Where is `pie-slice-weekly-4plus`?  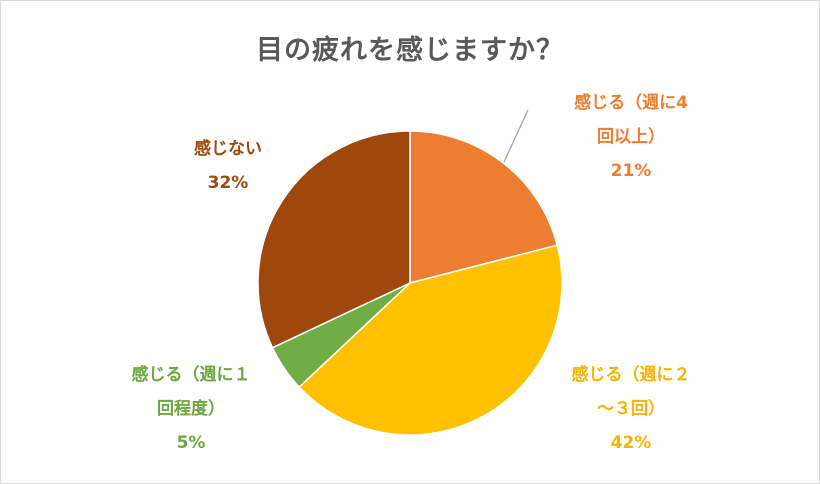
pie-slice-weekly-4plus is located at coordinates (484, 207).